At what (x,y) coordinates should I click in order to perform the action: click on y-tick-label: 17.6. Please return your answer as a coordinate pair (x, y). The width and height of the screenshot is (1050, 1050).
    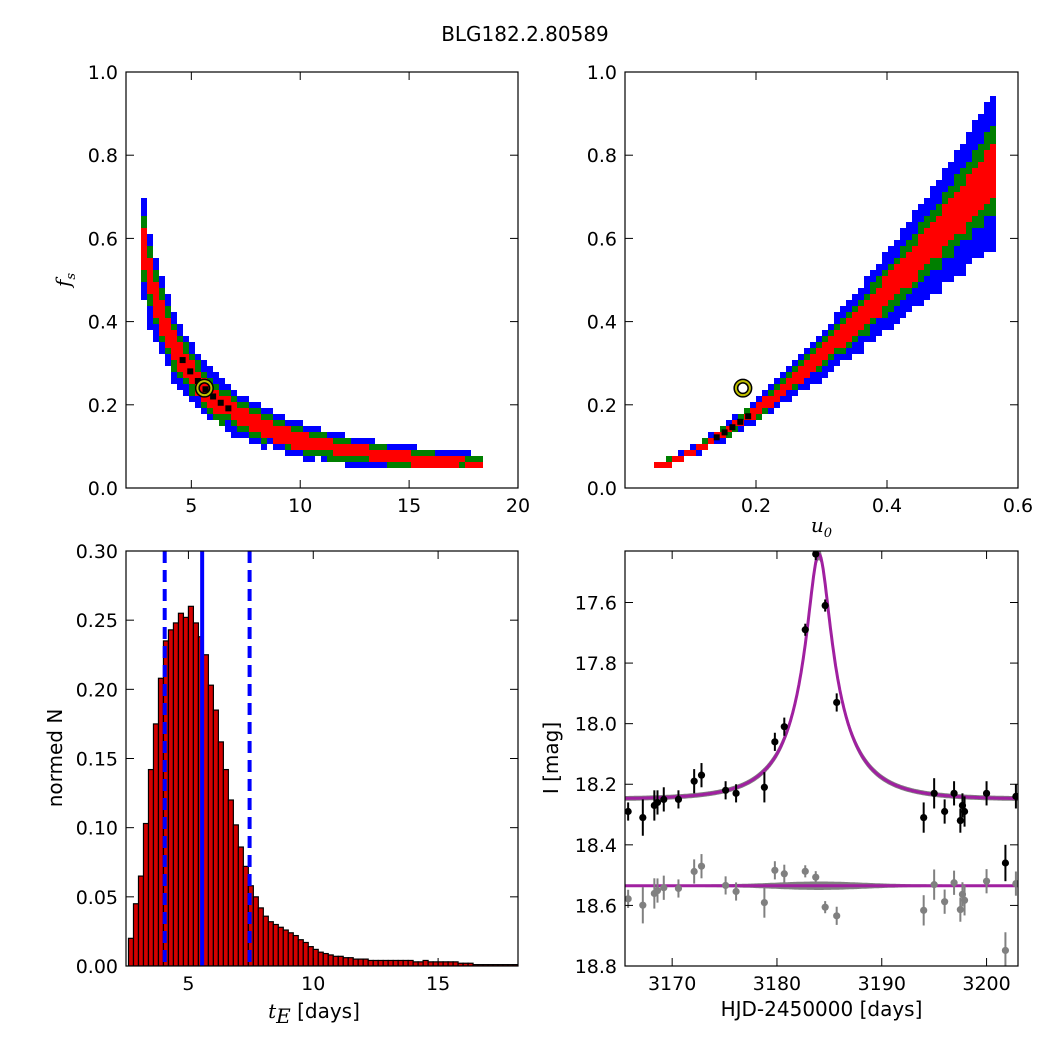
    Looking at the image, I should click on (596, 603).